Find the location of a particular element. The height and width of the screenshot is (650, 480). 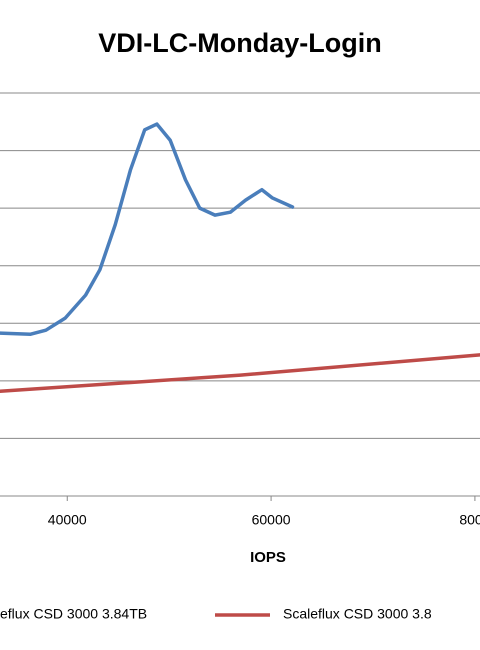

chart-title: VDI-LC-Monday-Login is located at coordinates (239, 43).